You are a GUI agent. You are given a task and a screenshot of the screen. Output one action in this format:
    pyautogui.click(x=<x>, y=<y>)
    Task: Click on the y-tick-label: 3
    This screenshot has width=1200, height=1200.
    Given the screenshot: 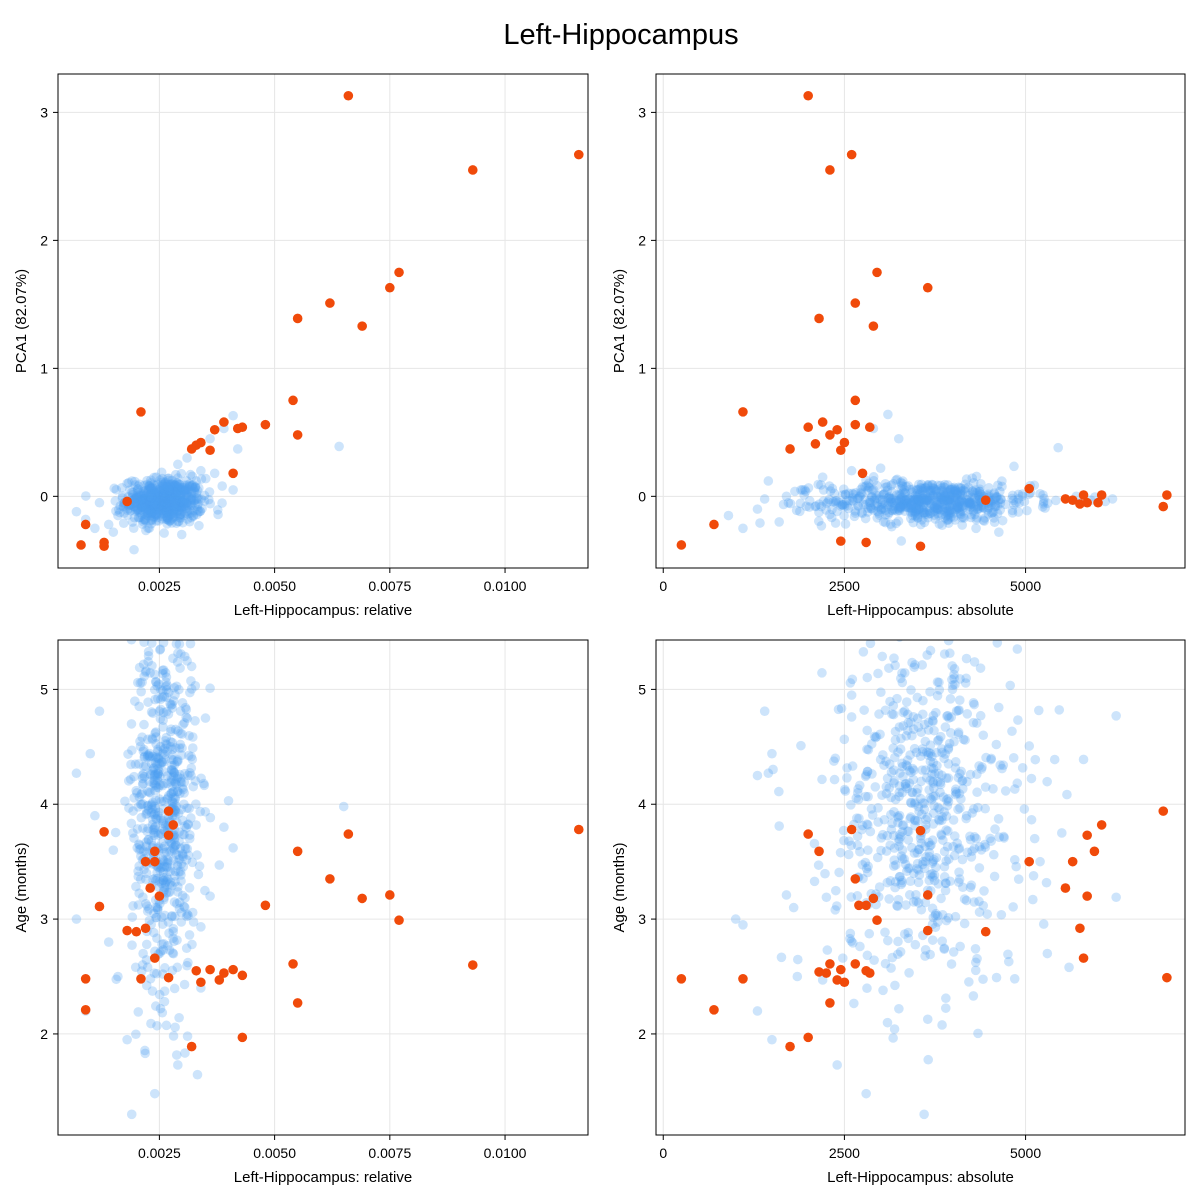 What is the action you would take?
    pyautogui.click(x=642, y=112)
    